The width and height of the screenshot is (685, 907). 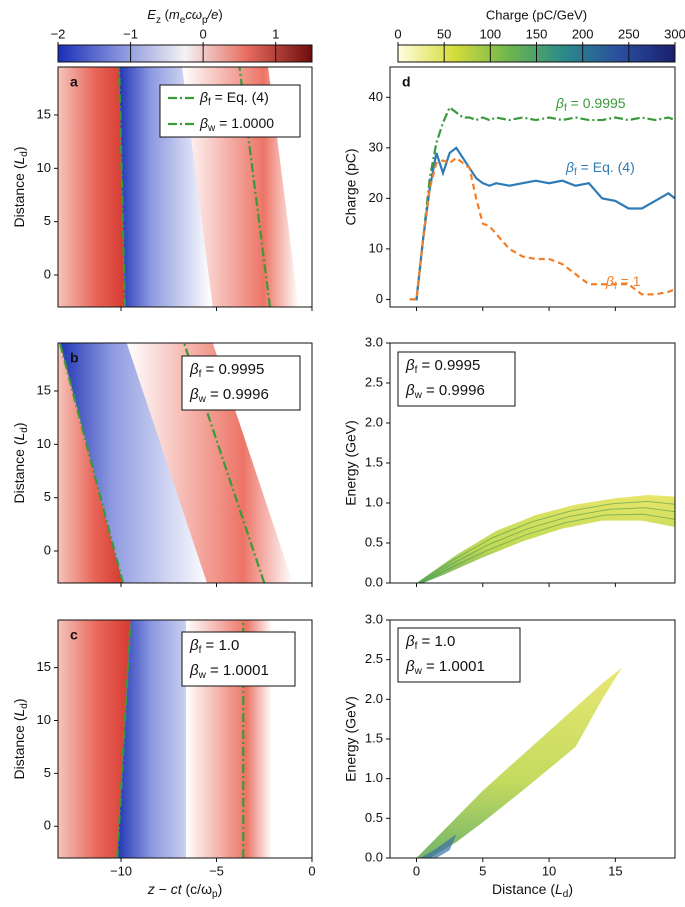 I want to click on panel-letter: b, so click(x=74, y=358).